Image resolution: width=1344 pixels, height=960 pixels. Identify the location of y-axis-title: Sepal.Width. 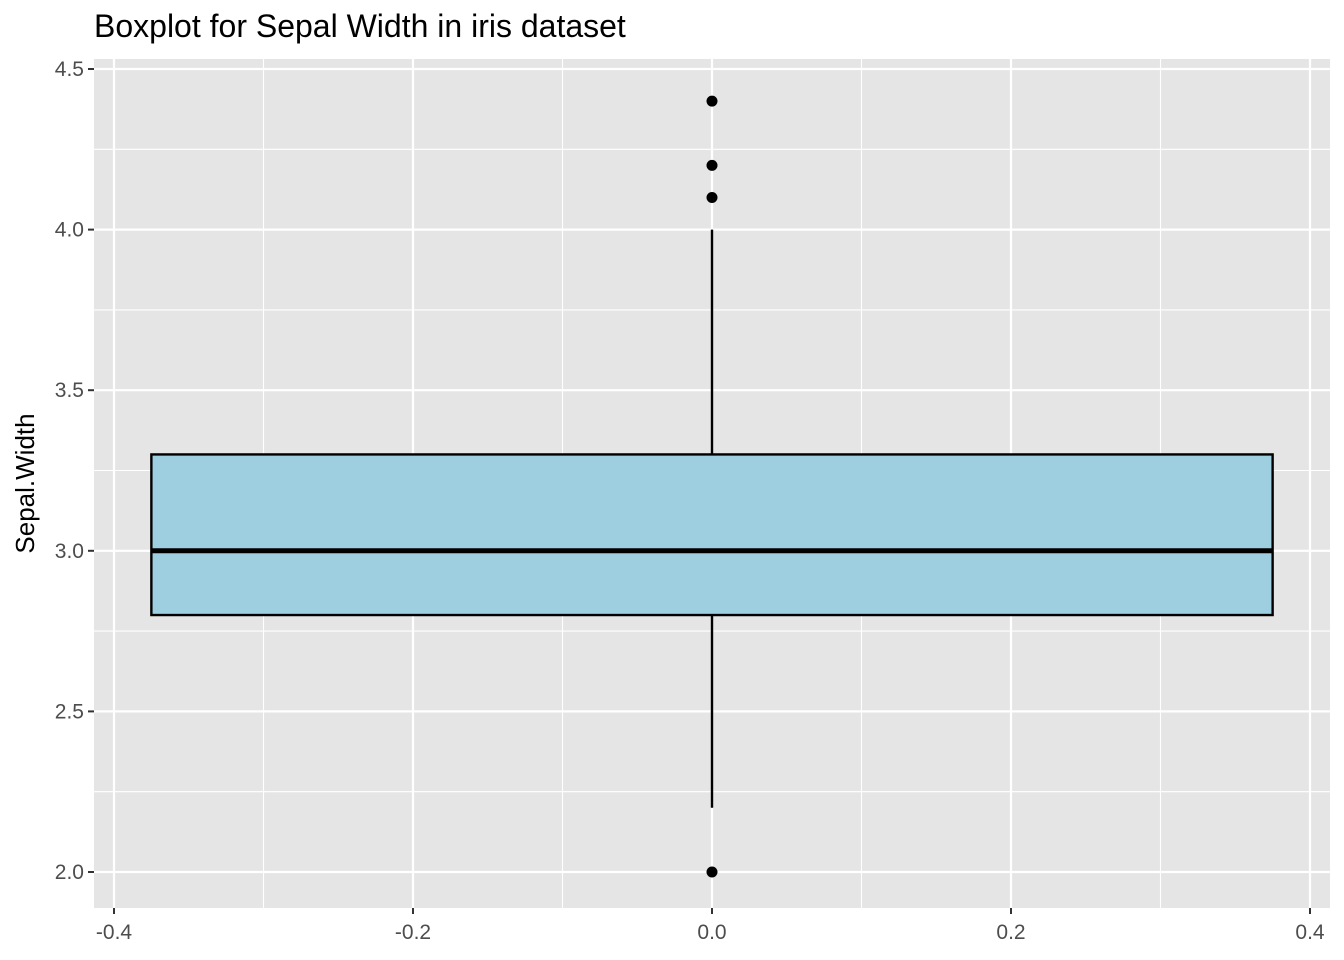
(25, 483).